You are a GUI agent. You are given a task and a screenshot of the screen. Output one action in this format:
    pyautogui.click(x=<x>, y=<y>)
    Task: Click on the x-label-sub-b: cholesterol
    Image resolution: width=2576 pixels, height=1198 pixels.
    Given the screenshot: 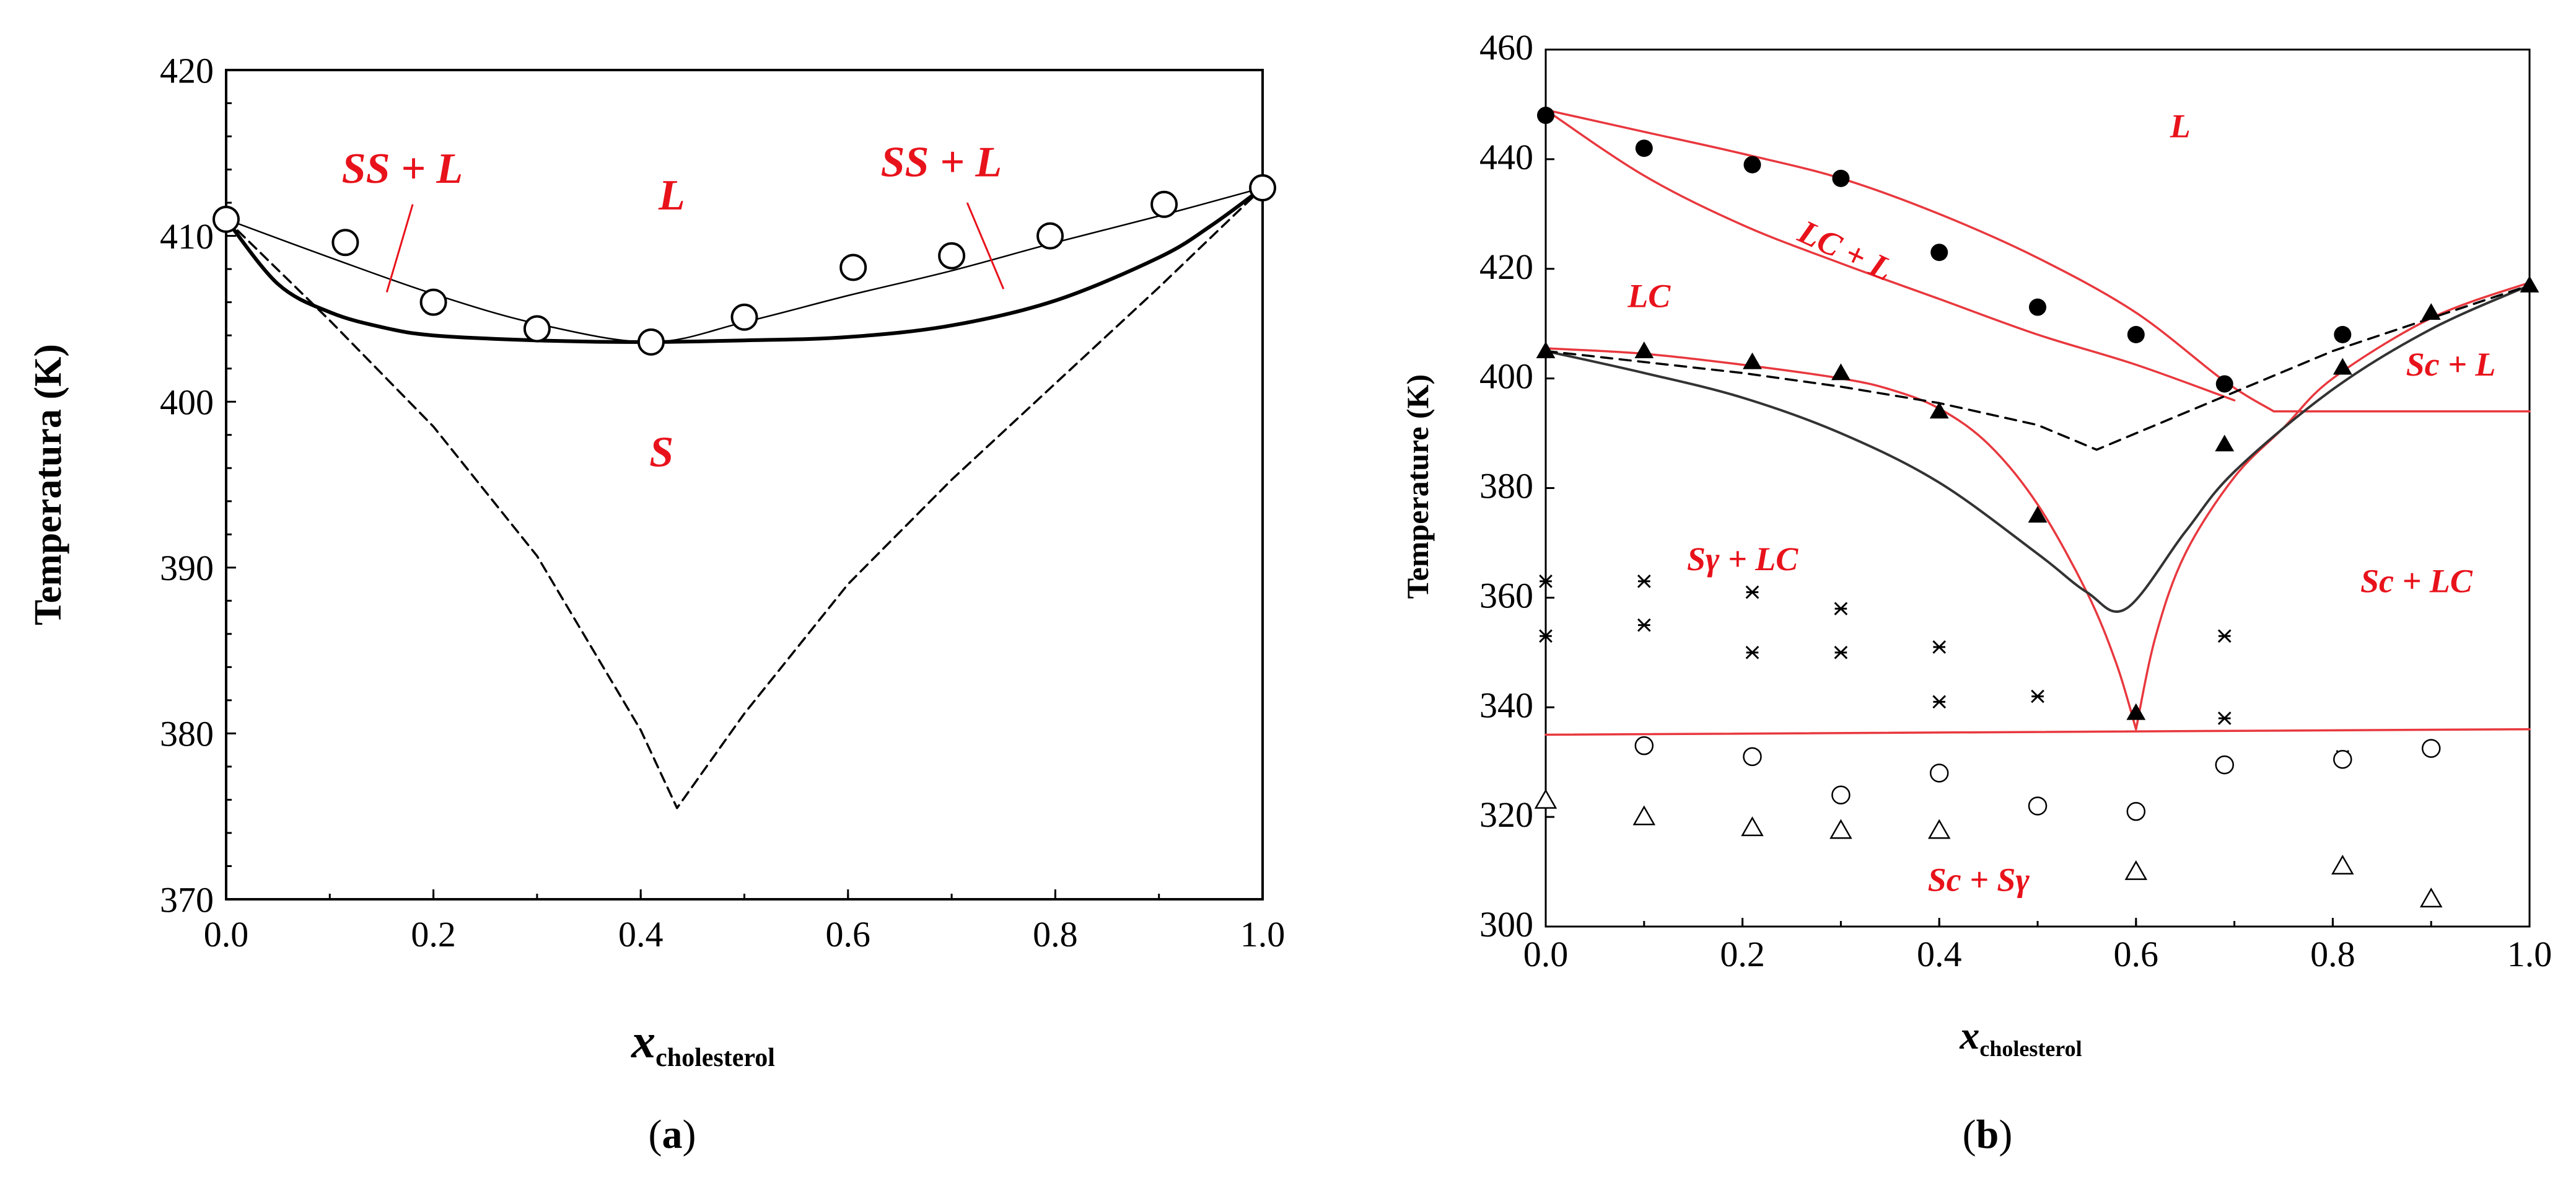 What is the action you would take?
    pyautogui.click(x=2030, y=1048)
    